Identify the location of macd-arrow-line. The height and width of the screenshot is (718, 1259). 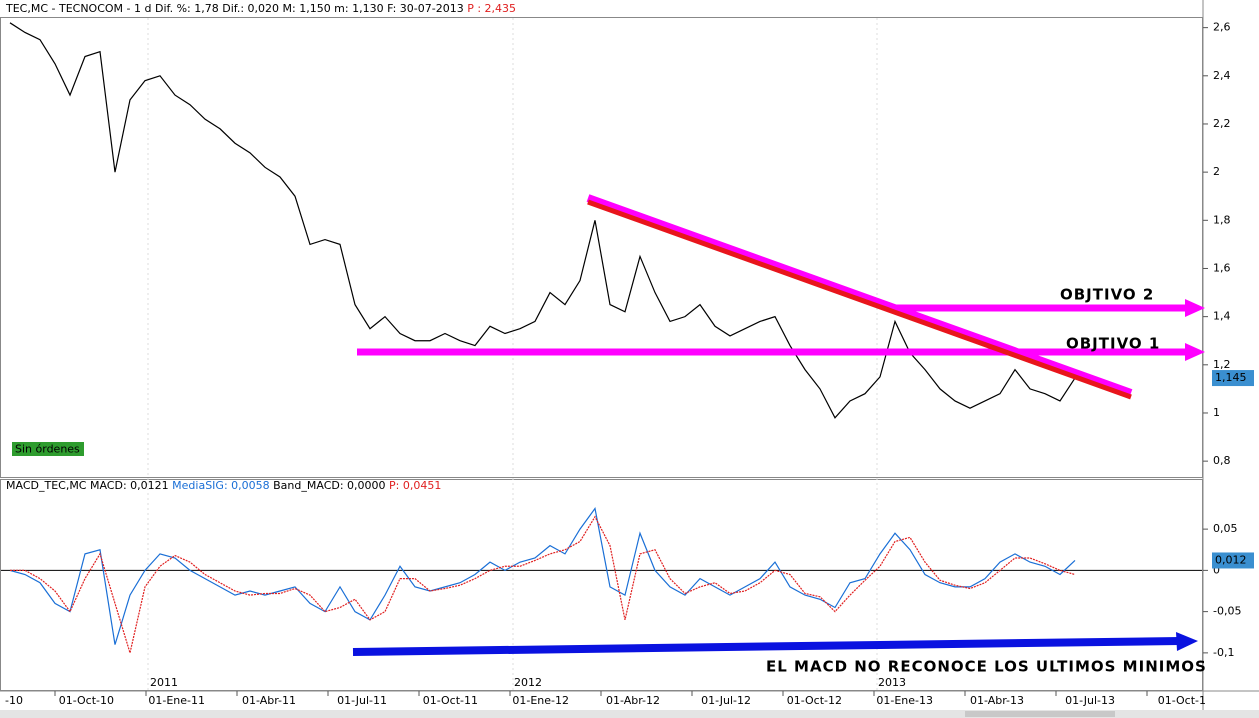
(766, 646).